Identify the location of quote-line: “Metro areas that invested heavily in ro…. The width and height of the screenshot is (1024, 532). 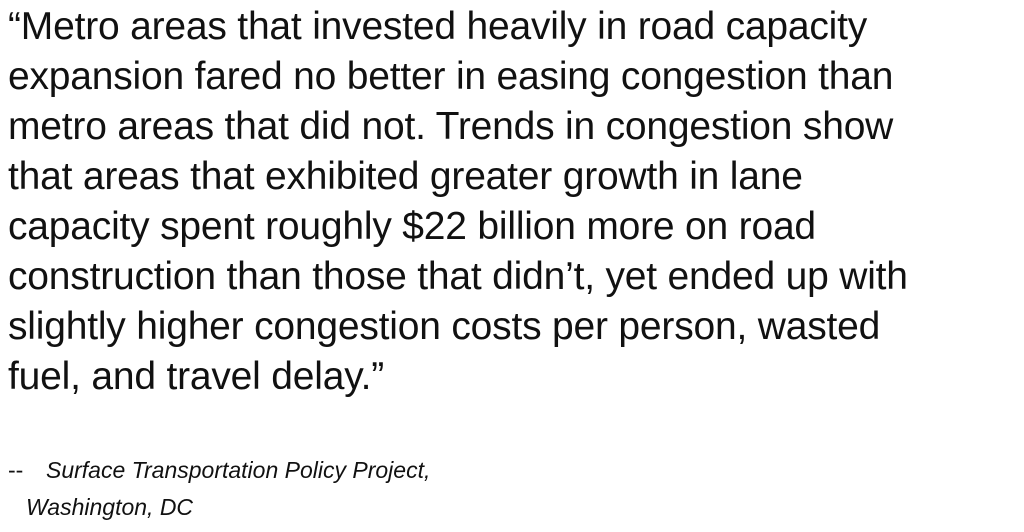
(438, 26).